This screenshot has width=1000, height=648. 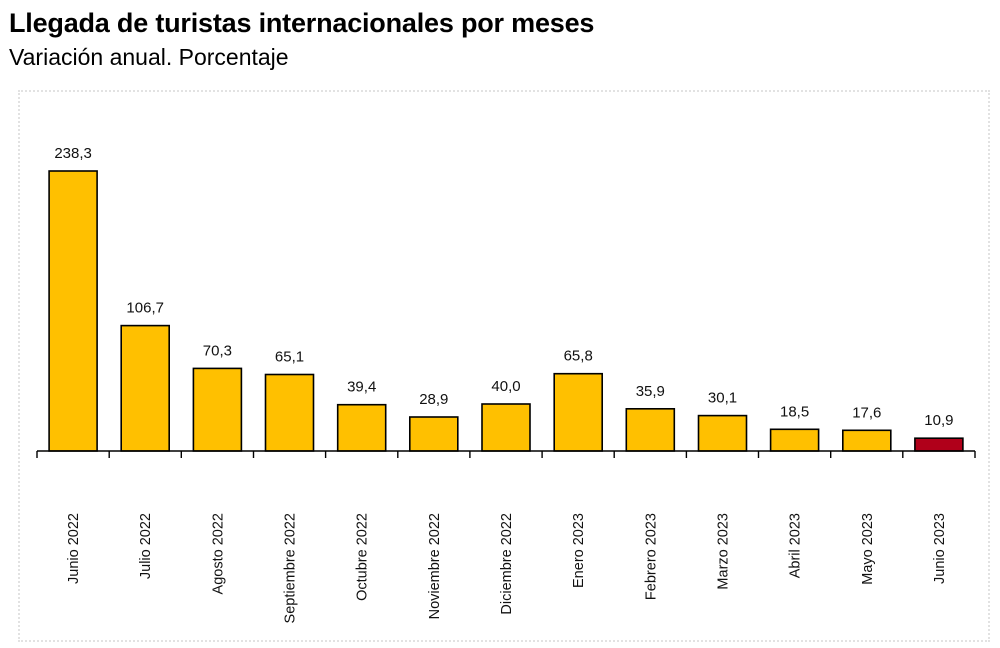 I want to click on value-label-7: 40,0, so click(x=505, y=386).